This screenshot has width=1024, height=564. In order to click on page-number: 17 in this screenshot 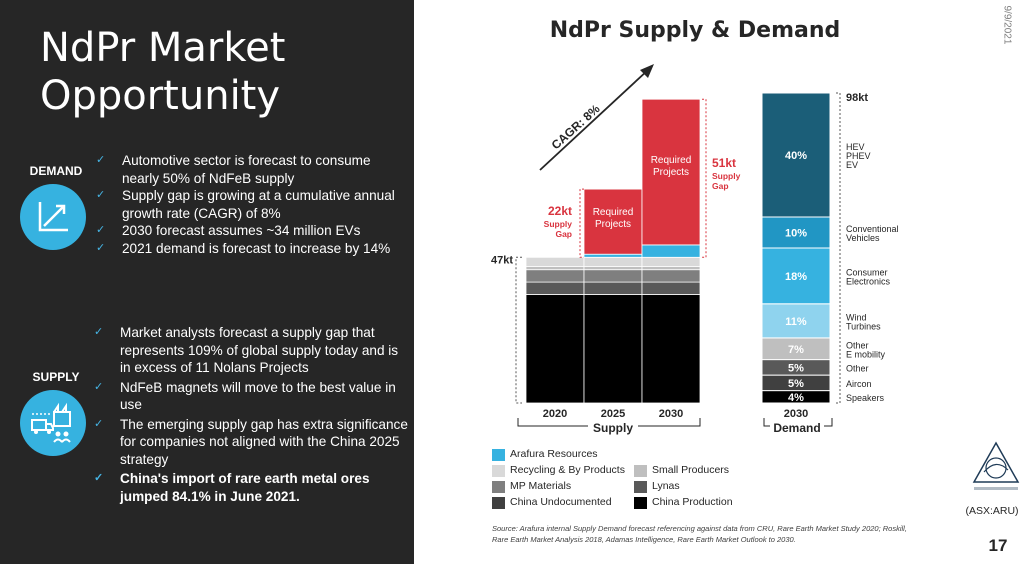, I will do `click(998, 545)`.